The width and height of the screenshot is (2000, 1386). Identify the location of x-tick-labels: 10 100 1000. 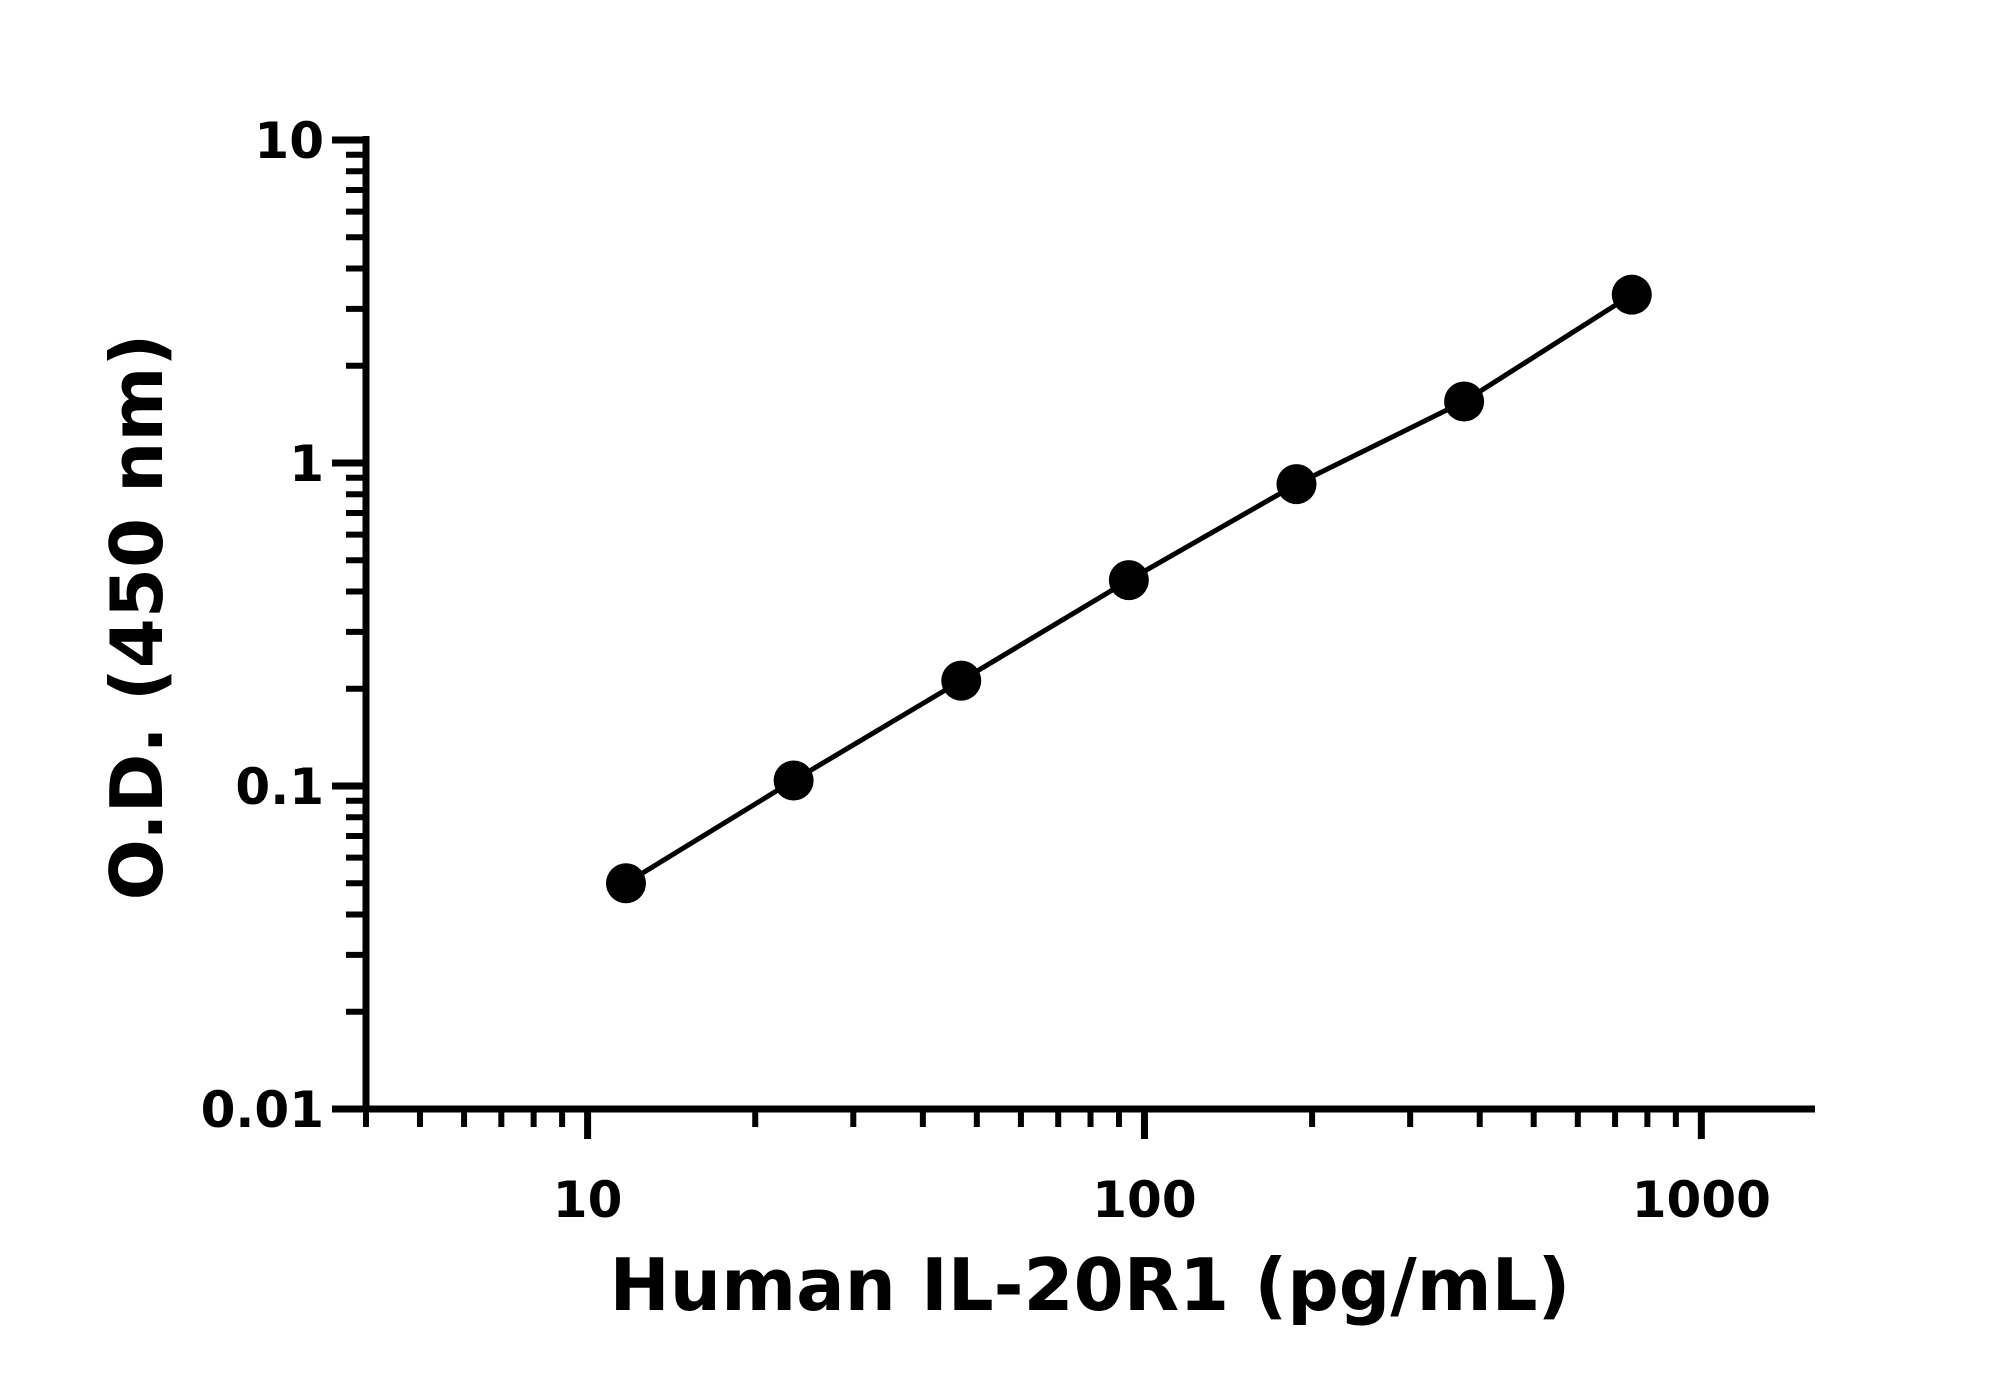
(1162, 1200).